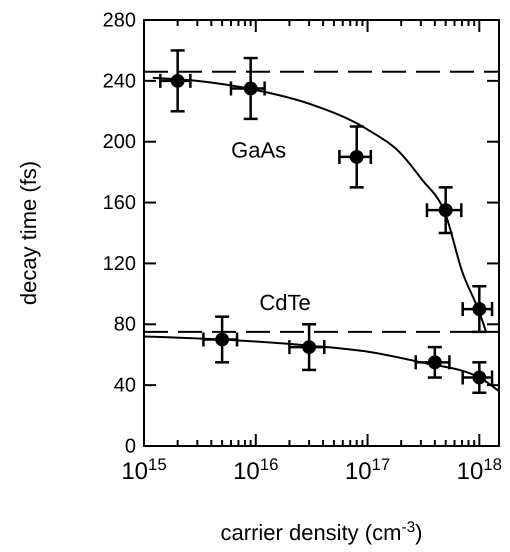 The height and width of the screenshot is (552, 510). I want to click on y-axis-title: decay time (fs), so click(28, 233).